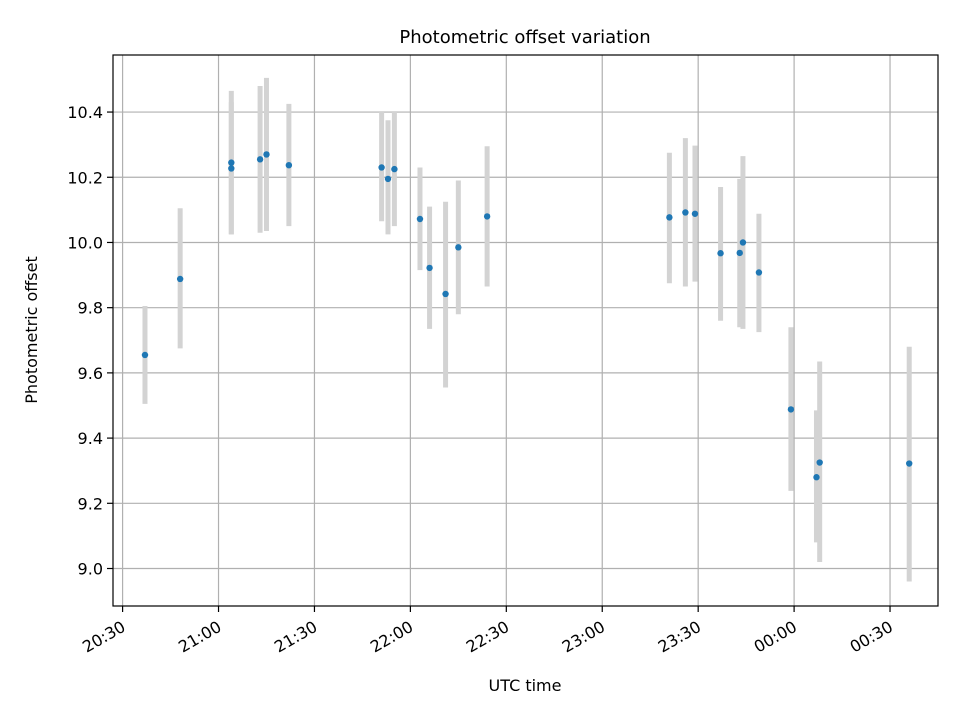  What do you see at coordinates (525, 685) in the screenshot?
I see `x-axis-label: UTC time` at bounding box center [525, 685].